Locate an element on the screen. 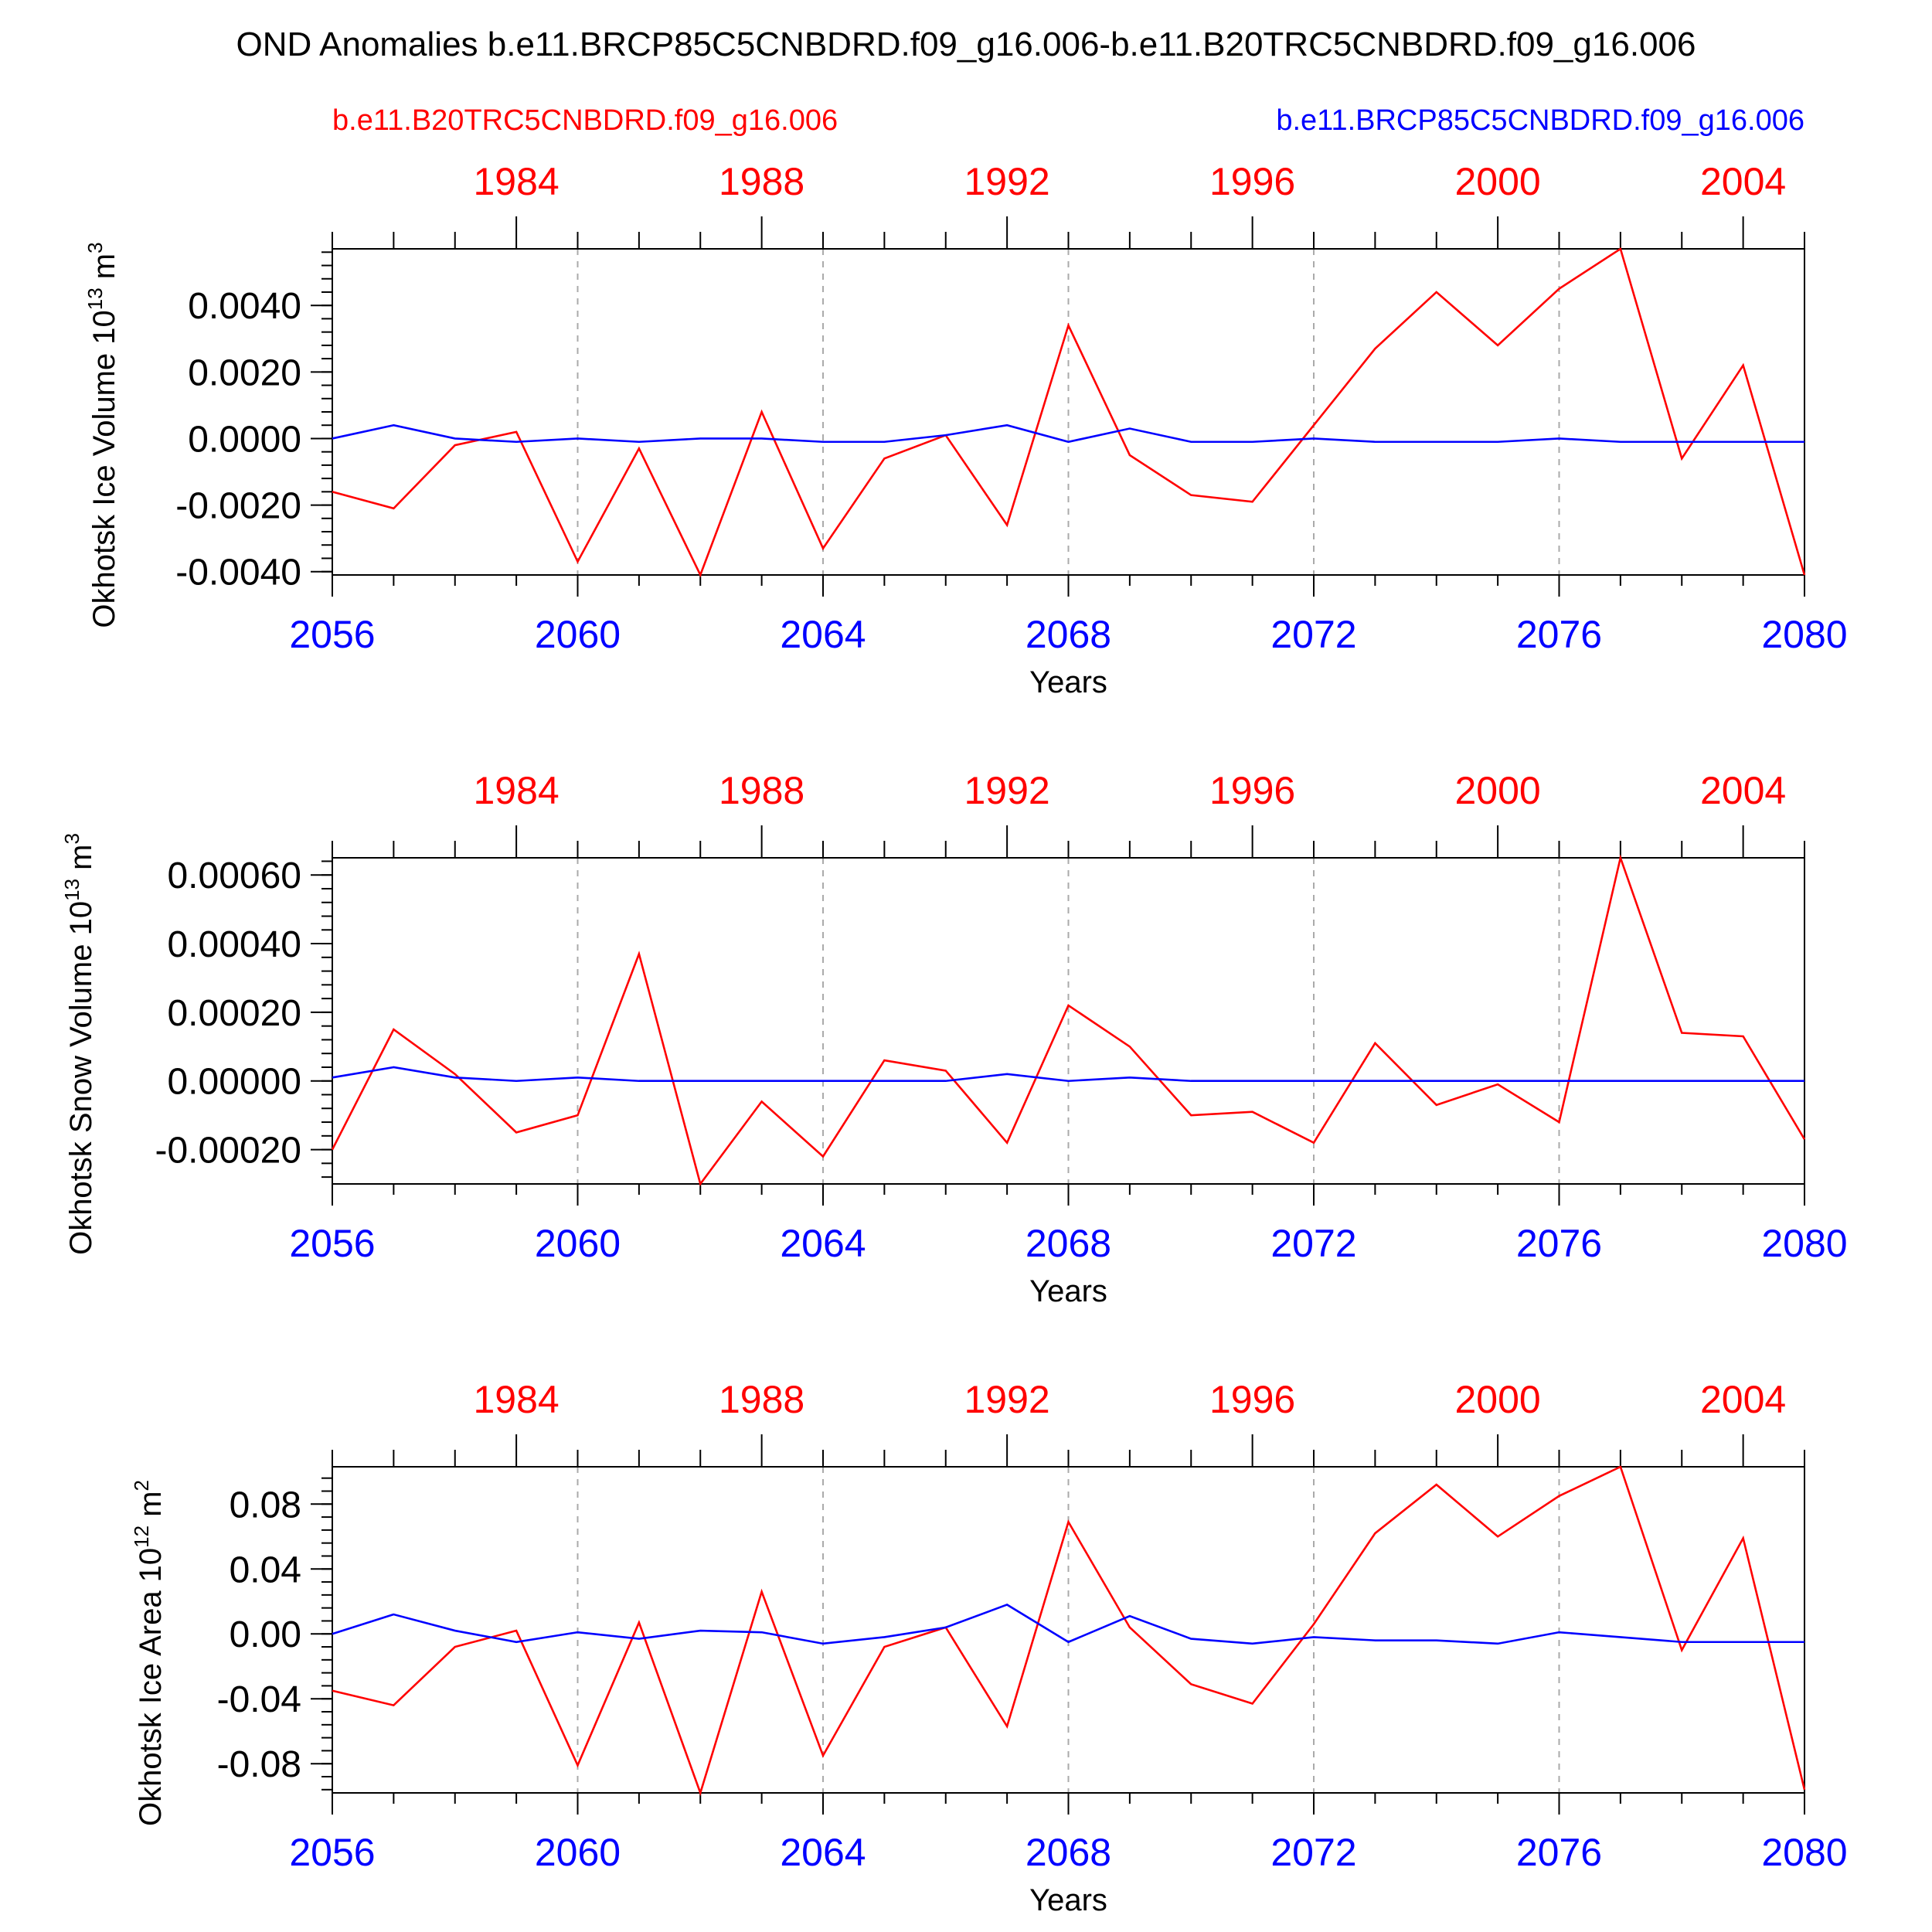 The width and height of the screenshot is (1932, 1932). y-axis-label: Okhotsk Snow Volume 1013 m3 is located at coordinates (79, 1044).